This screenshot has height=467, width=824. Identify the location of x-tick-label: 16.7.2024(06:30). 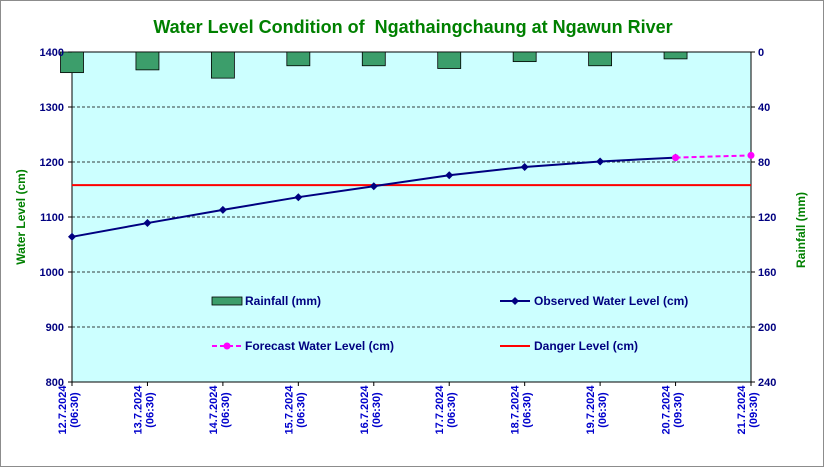
(371, 410).